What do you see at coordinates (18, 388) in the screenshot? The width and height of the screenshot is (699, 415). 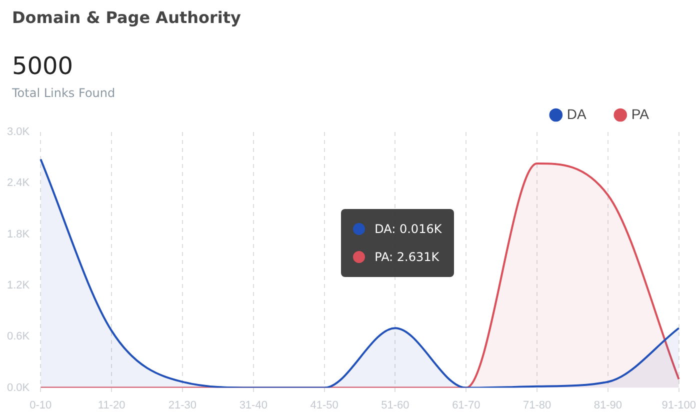 I see `y-tick-label: 0.0K` at bounding box center [18, 388].